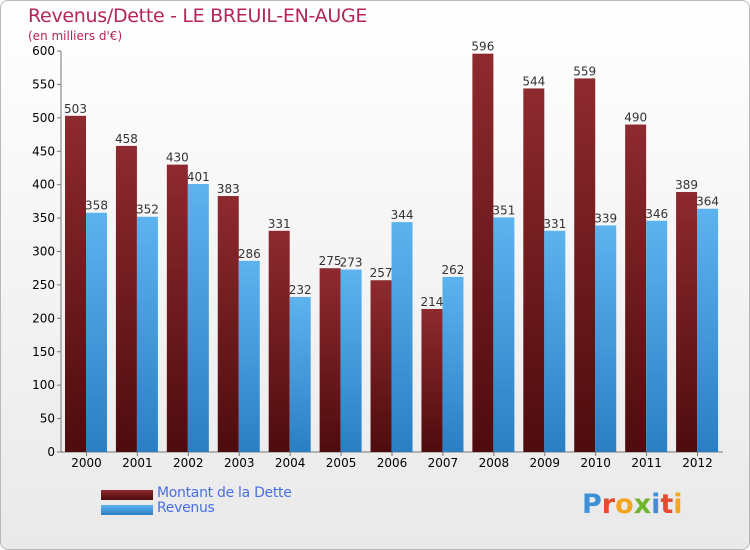 The height and width of the screenshot is (550, 750). What do you see at coordinates (43, 84) in the screenshot?
I see `y-tick-label: 550` at bounding box center [43, 84].